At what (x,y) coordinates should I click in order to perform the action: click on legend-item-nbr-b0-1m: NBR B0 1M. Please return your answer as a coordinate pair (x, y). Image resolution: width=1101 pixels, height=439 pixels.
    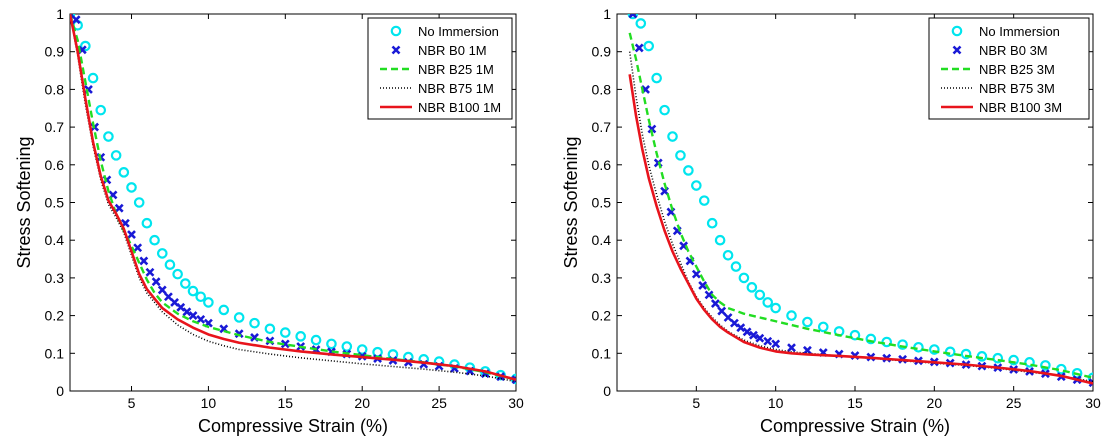
    Looking at the image, I should click on (439, 50).